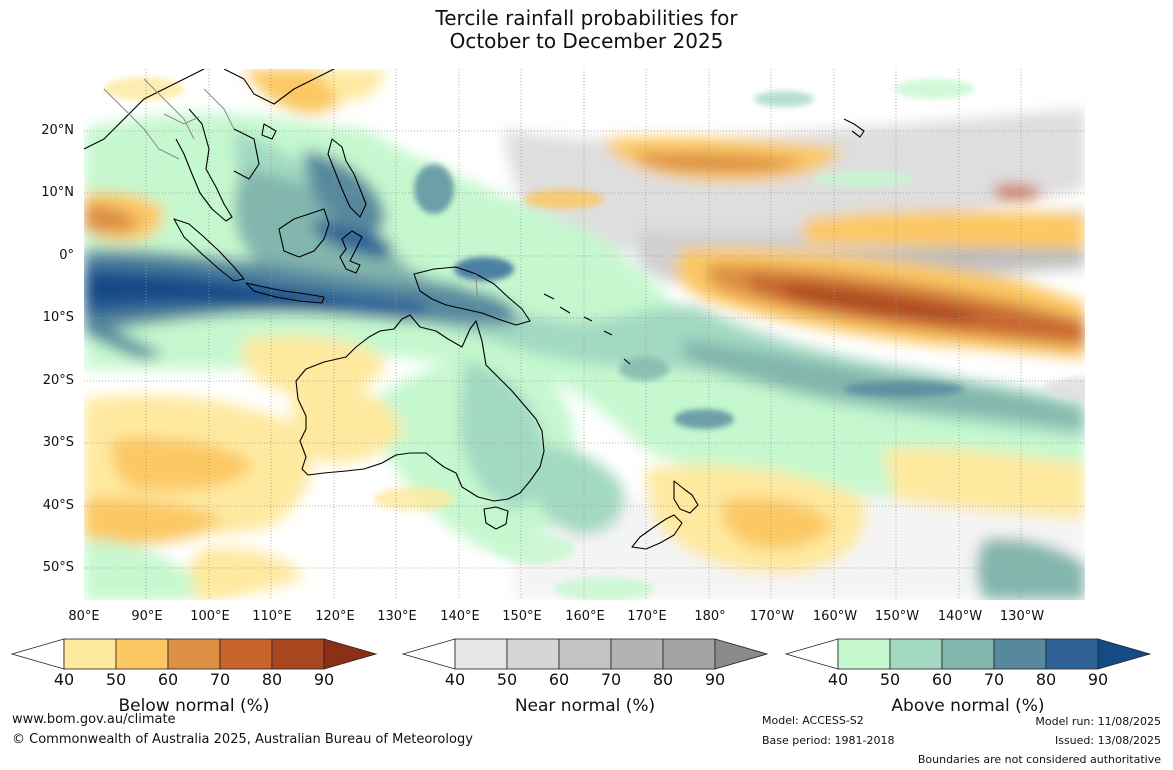  I want to click on colorbar-above-tick-50: 50, so click(890, 679).